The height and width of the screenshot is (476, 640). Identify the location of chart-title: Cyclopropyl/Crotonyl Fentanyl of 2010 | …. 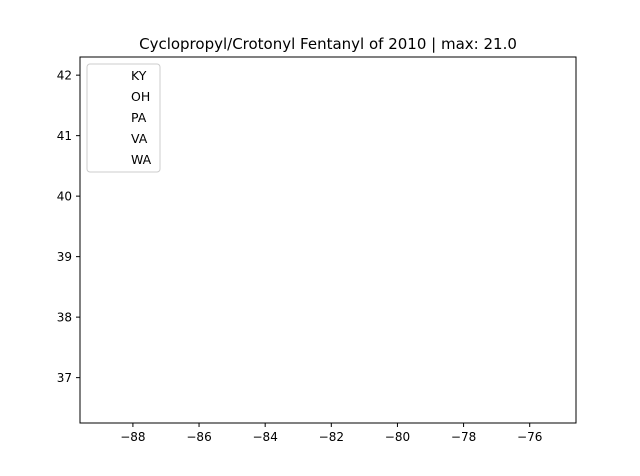
(328, 44).